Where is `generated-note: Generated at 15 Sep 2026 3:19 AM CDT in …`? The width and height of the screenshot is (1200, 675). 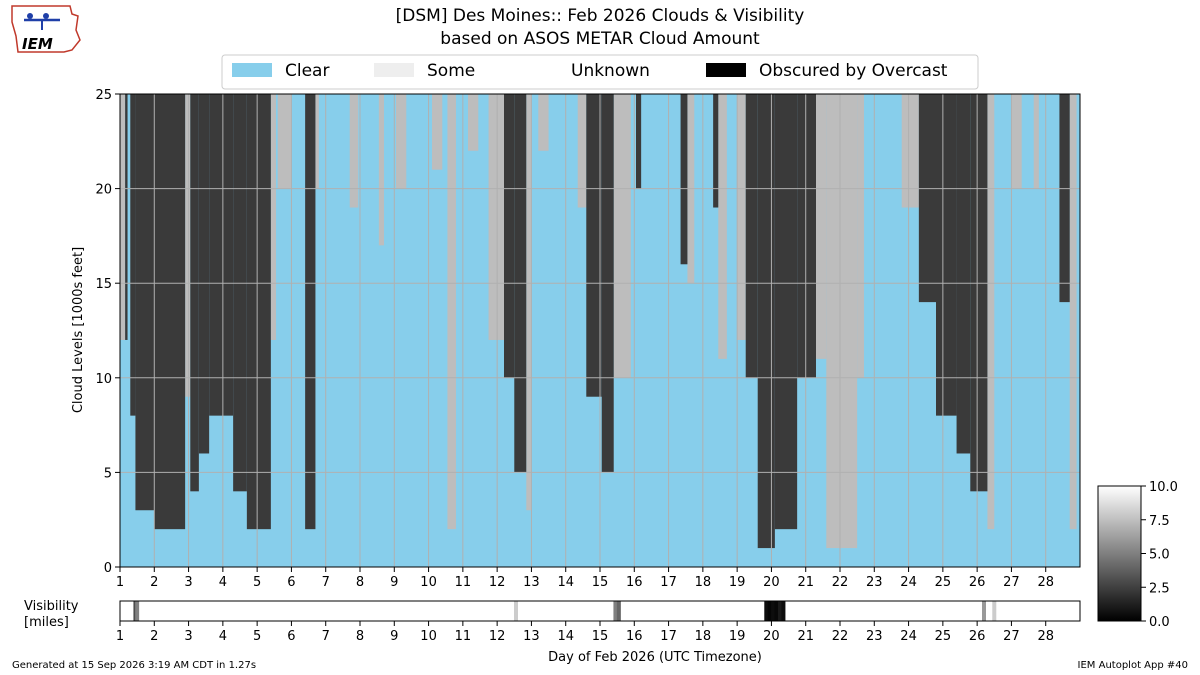
generated-note: Generated at 15 Sep 2026 3:19 AM CDT in … is located at coordinates (134, 665).